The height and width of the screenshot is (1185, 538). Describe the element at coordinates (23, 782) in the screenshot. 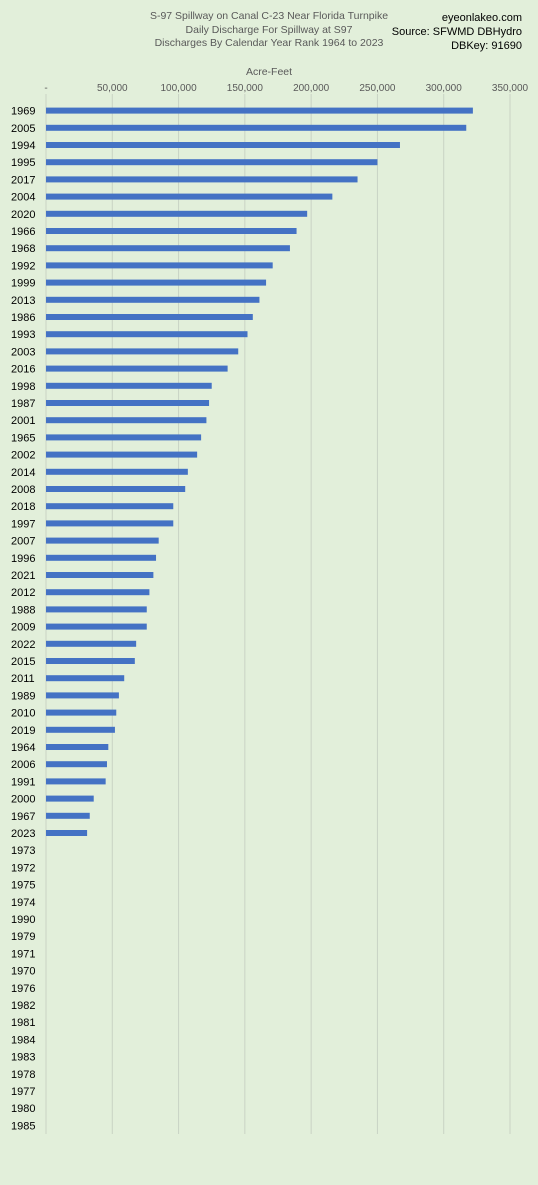

I see `category-label: 1991` at that location.